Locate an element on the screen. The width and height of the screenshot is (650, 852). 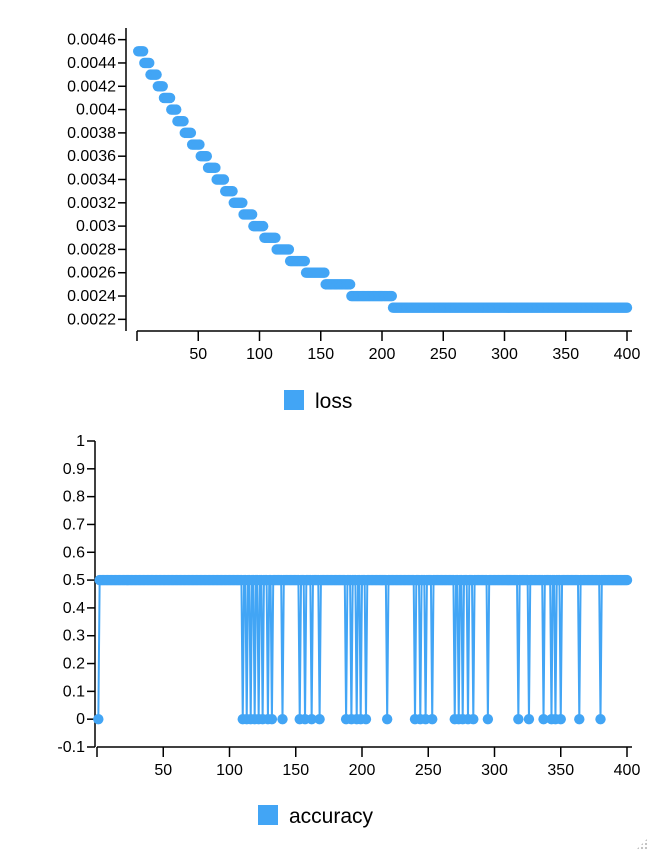
y-tick-label: 0.7 is located at coordinates (74, 524).